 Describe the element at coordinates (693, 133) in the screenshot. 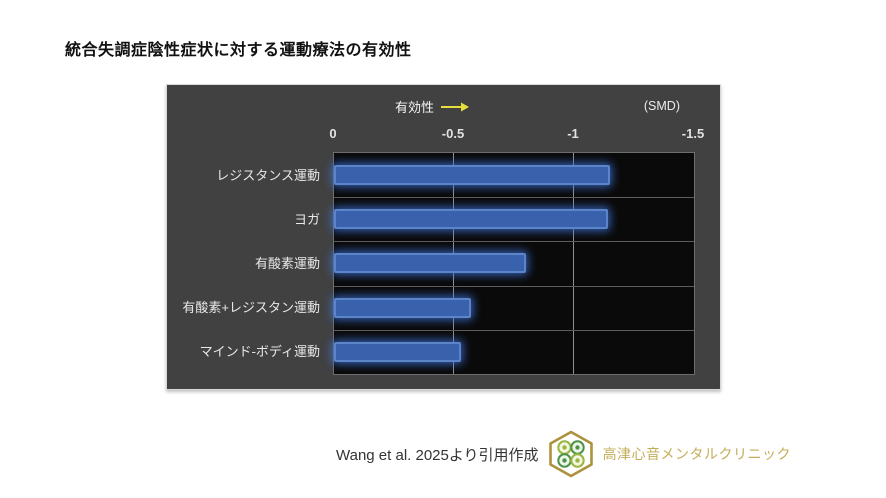

I see `axis-tick: -1.5` at that location.